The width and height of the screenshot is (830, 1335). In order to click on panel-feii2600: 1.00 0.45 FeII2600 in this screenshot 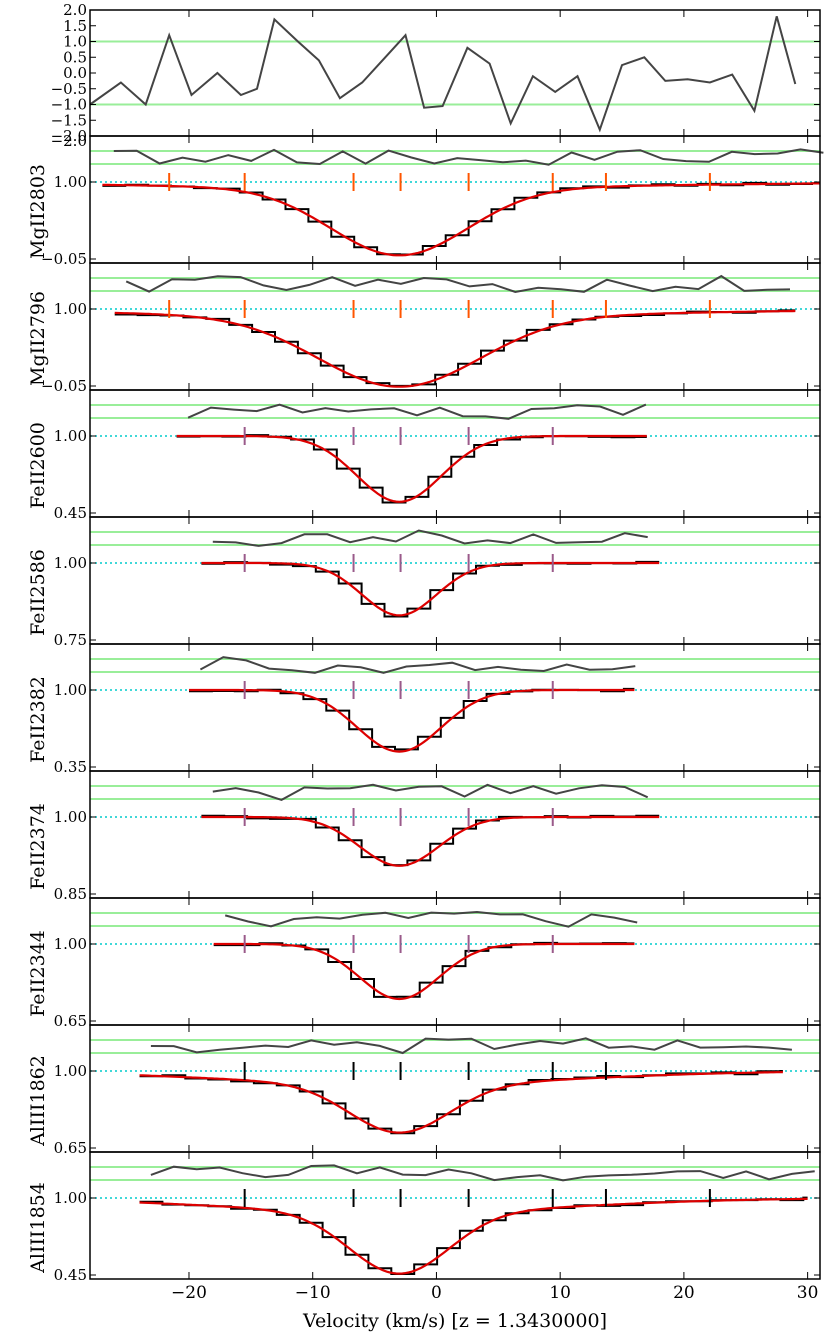, I will do `click(424, 455)`.